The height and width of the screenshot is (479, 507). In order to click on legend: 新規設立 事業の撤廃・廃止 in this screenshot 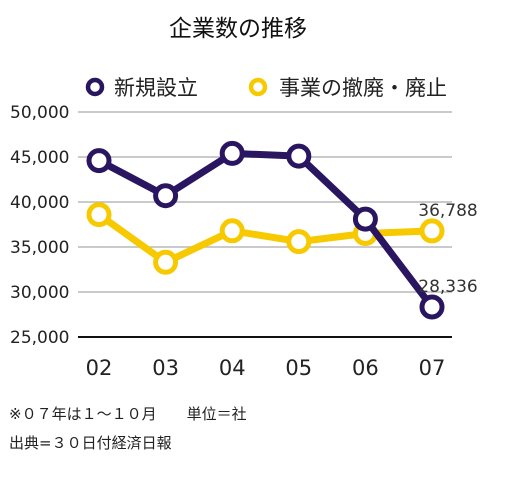, I will do `click(266, 88)`.